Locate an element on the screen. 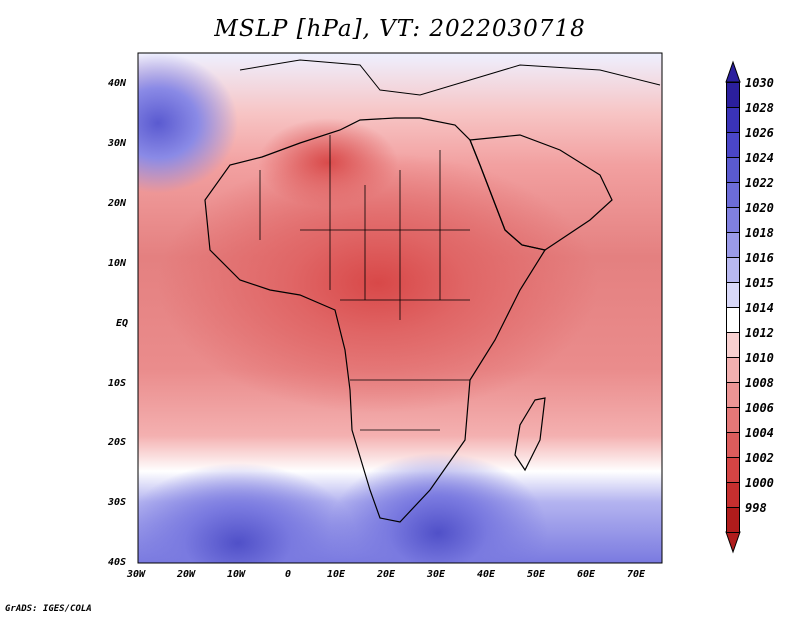  colorbar-label: 1004 is located at coordinates (759, 433).